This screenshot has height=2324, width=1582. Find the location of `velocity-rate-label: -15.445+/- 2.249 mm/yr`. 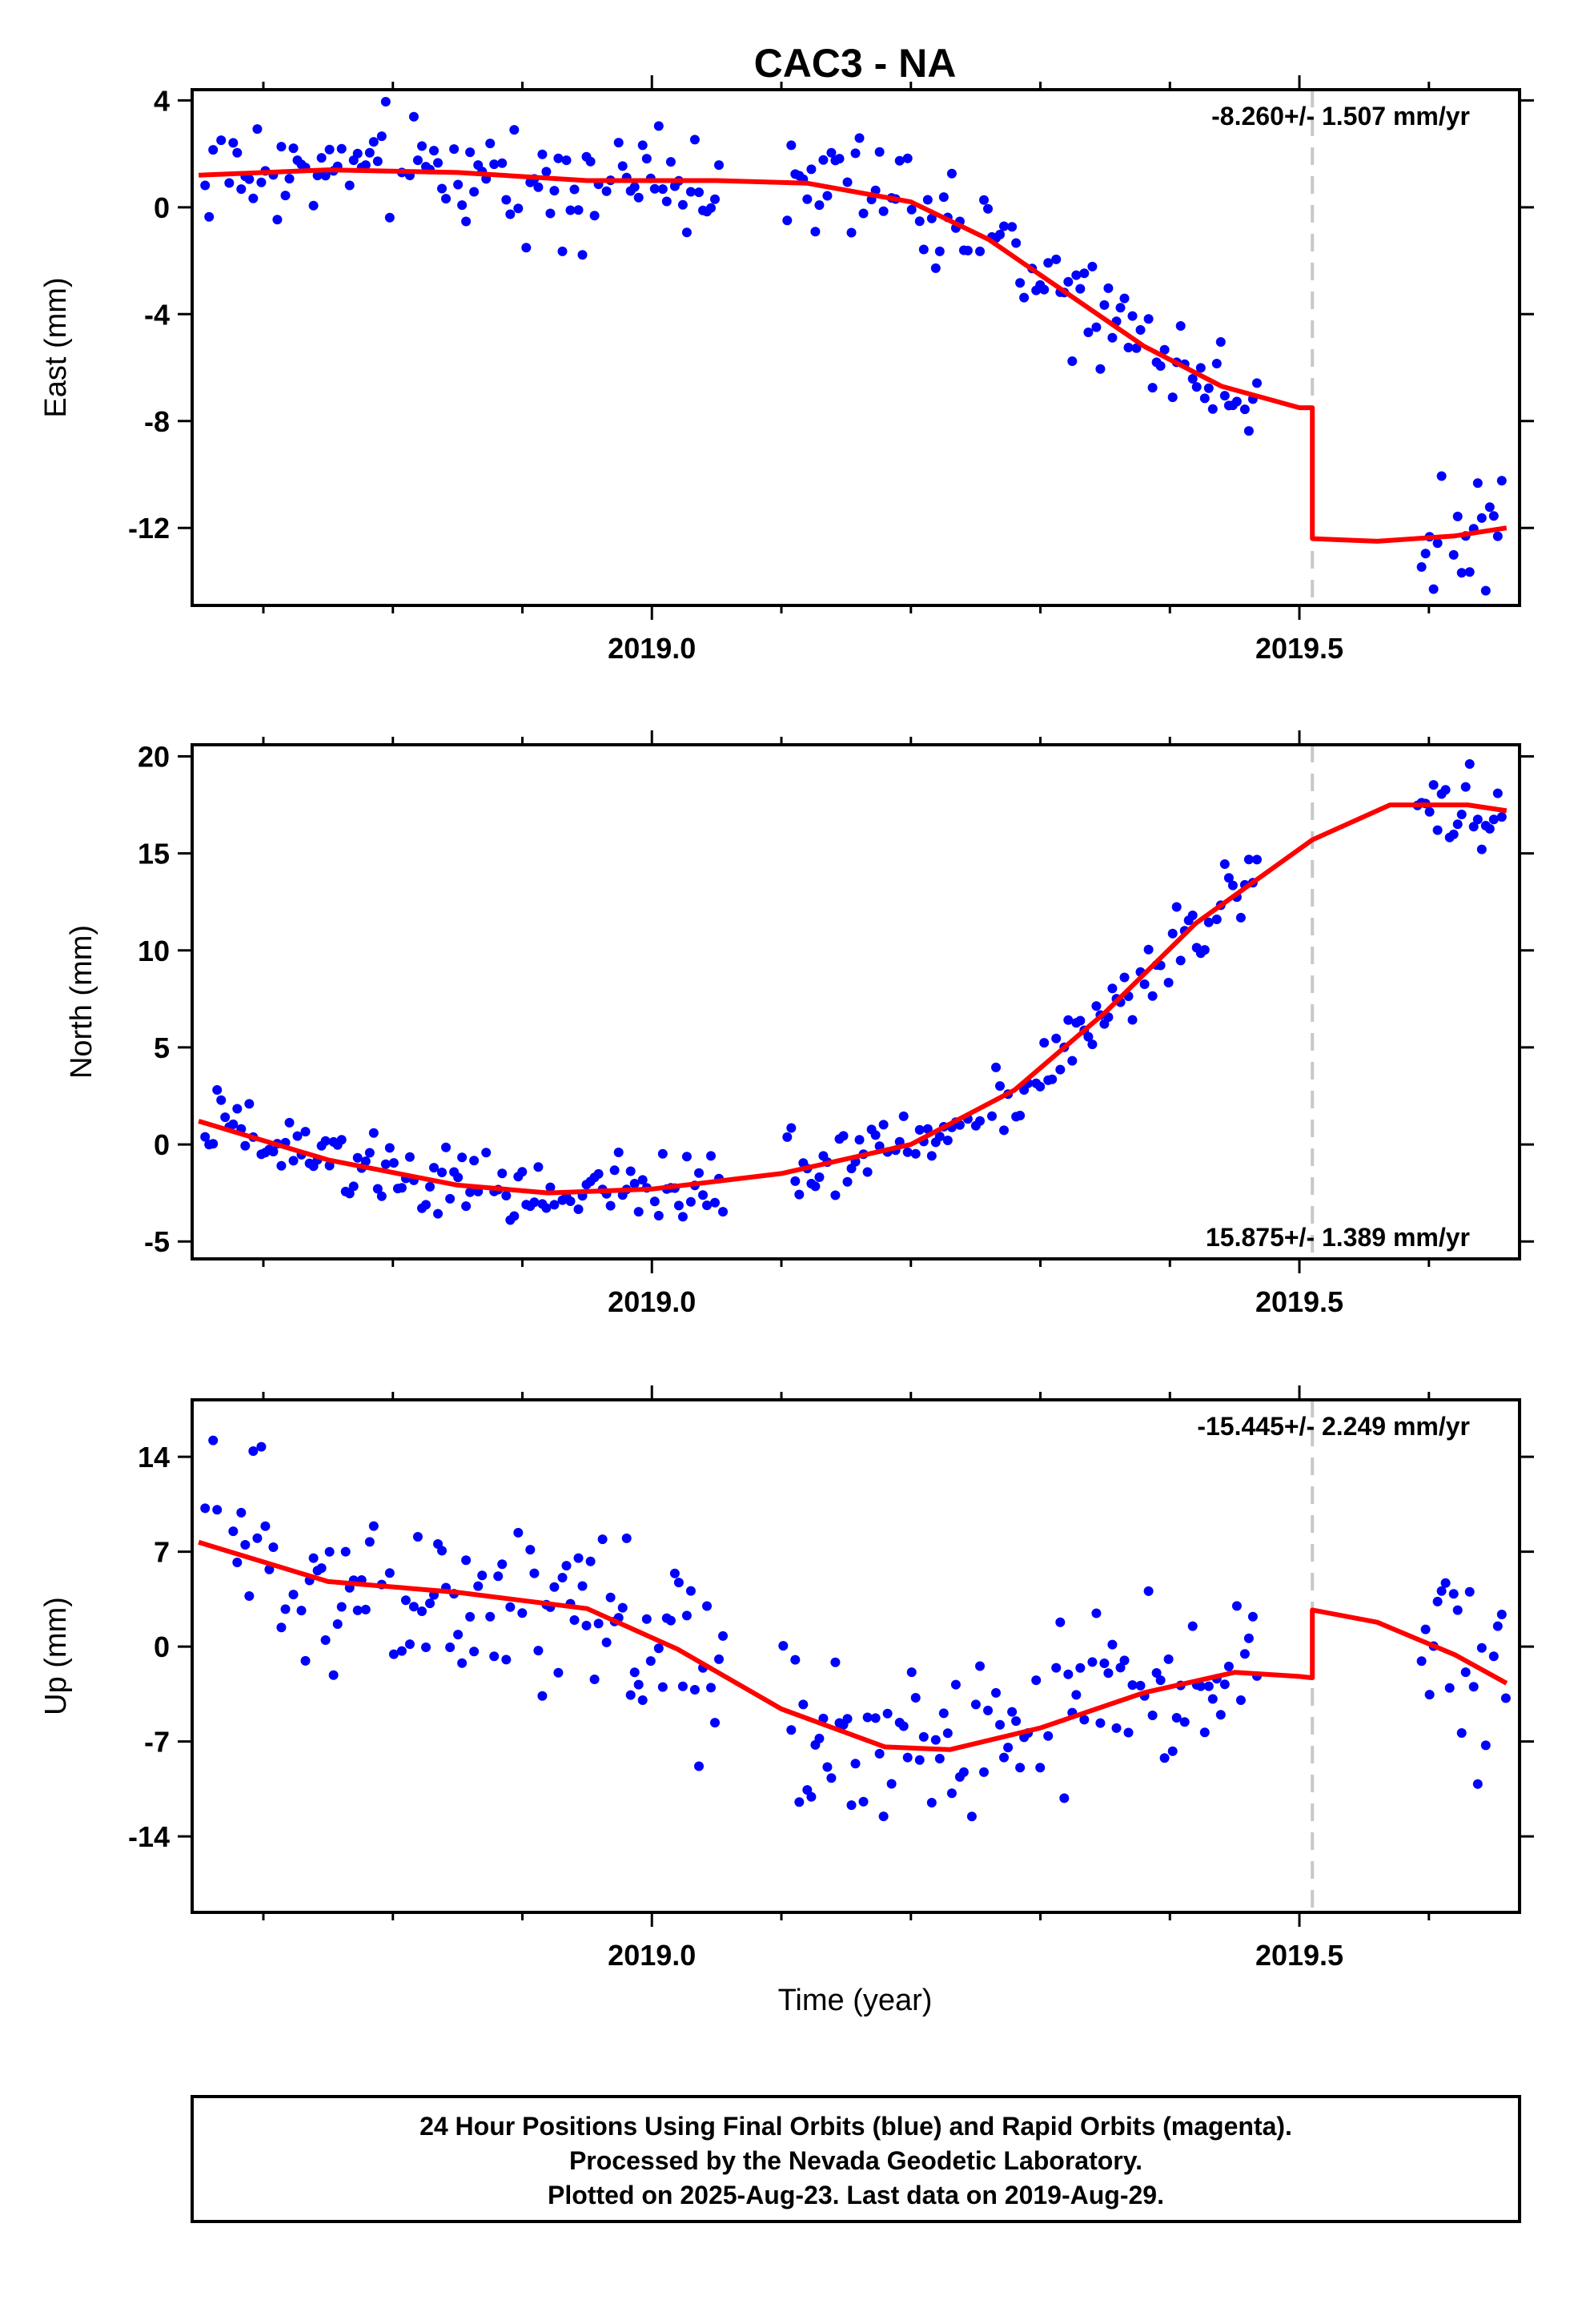

velocity-rate-label: -15.445+/- 2.249 mm/yr is located at coordinates (1333, 1426).